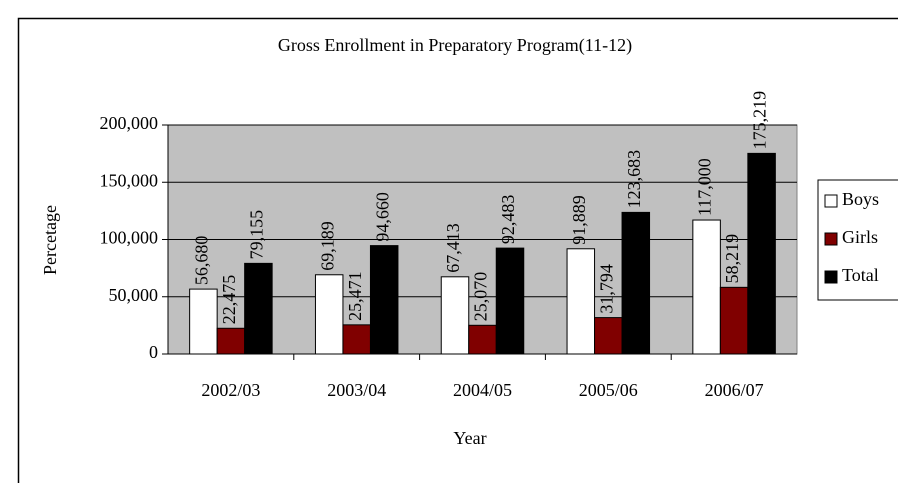 Image resolution: width=898 pixels, height=483 pixels. What do you see at coordinates (732, 259) in the screenshot?
I see `value-label: 58,219` at bounding box center [732, 259].